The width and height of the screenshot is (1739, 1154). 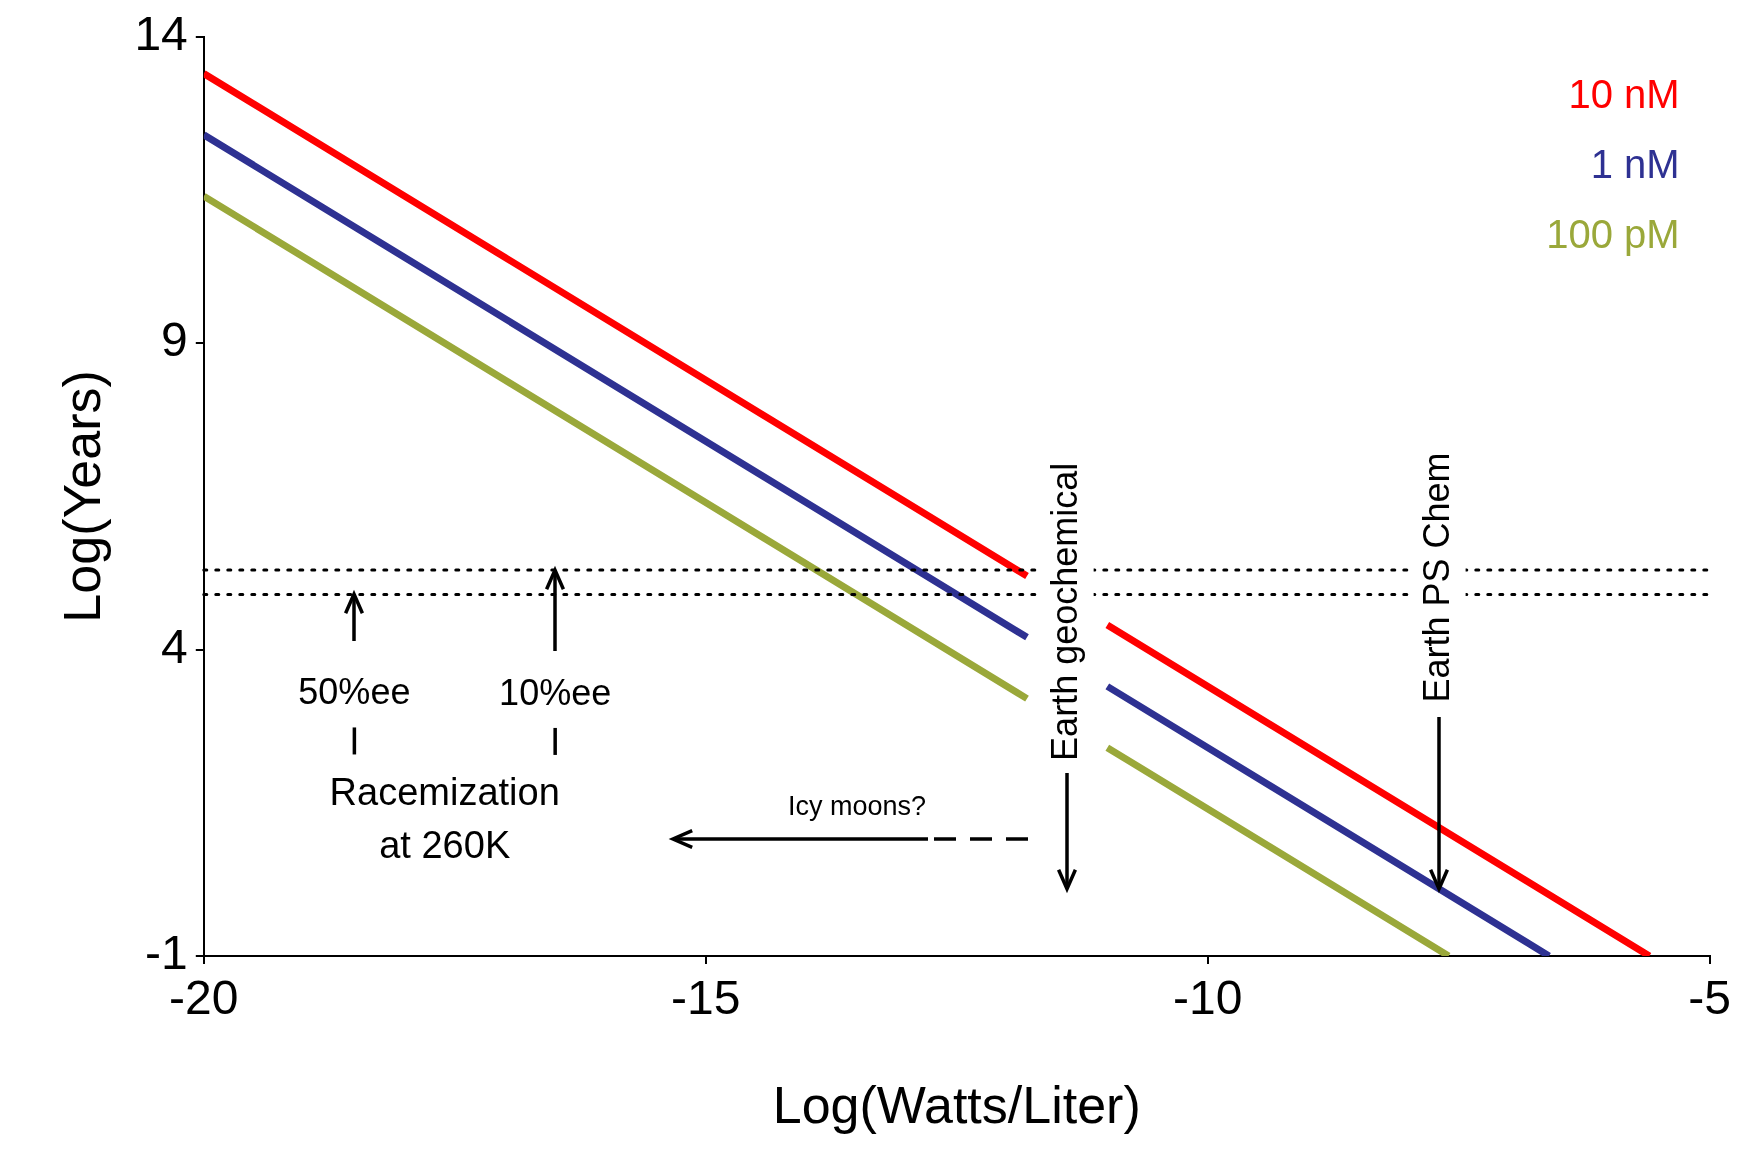 What do you see at coordinates (857, 806) in the screenshot?
I see `annotation: Icy moons?` at bounding box center [857, 806].